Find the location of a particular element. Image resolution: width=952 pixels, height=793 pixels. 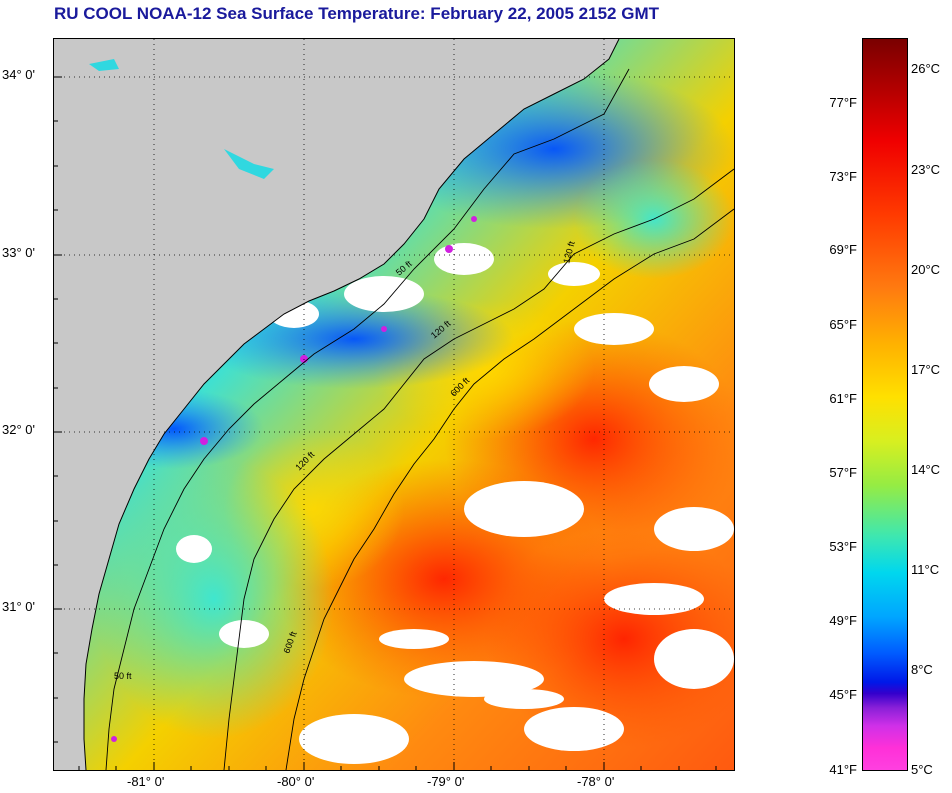

colorbar-fahrenheit-label: 49°F is located at coordinates (843, 620).